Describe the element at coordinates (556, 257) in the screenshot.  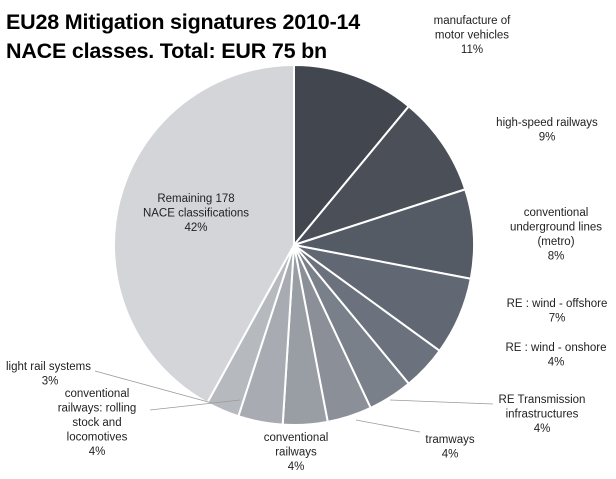
I see `slice-value-label: 8%` at that location.